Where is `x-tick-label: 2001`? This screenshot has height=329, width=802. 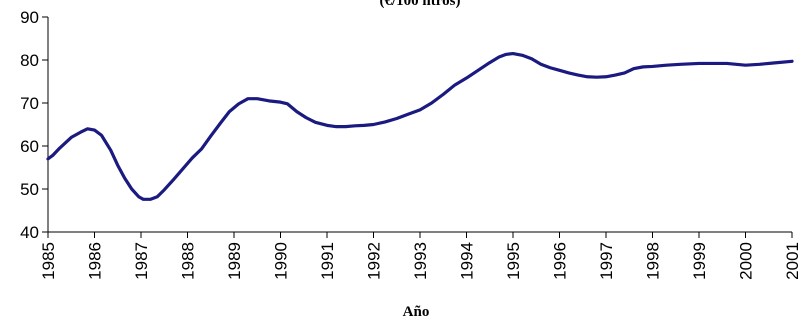 x-tick-label: 2001 is located at coordinates (792, 261).